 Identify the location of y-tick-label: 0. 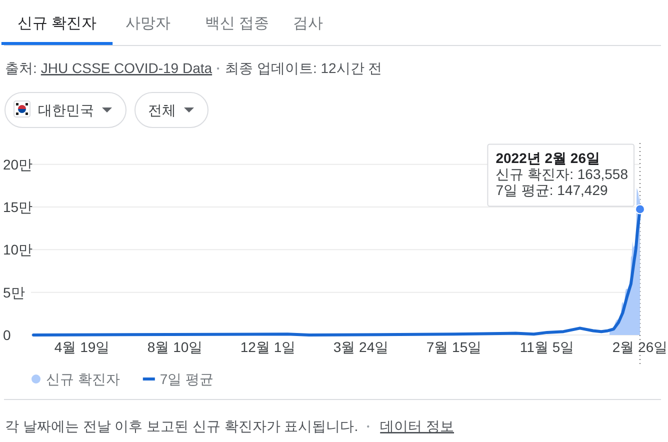
(7, 335).